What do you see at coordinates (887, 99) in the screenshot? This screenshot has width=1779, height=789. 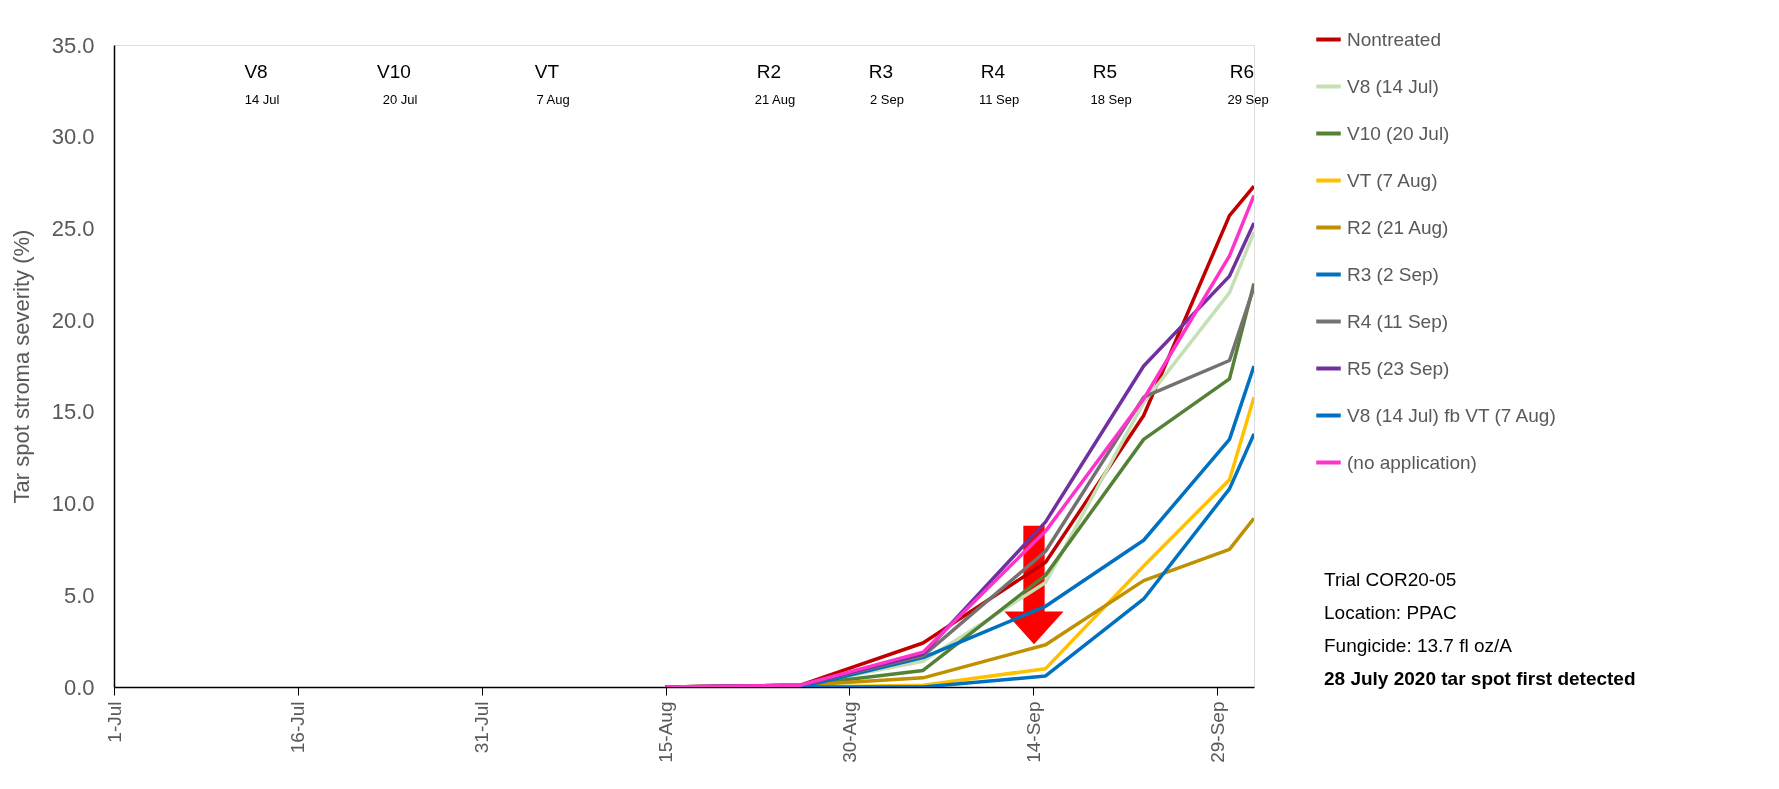 I see `annotation: 2 Sep` at bounding box center [887, 99].